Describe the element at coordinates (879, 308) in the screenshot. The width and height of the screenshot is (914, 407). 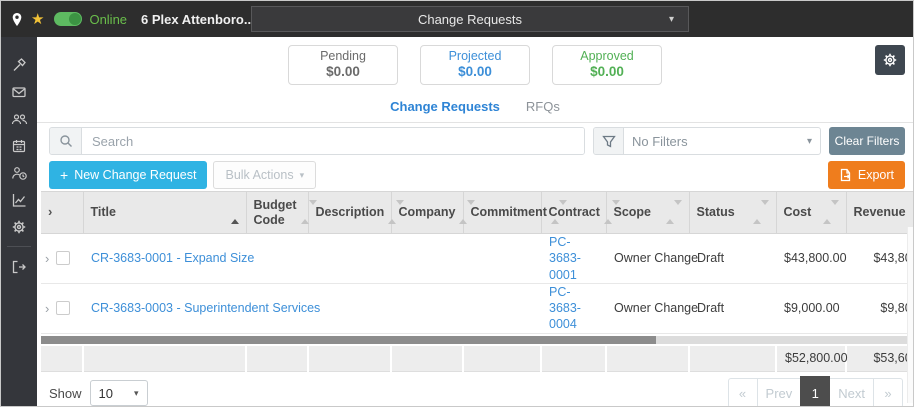
I see `revenue-cell: $9,800.00` at that location.